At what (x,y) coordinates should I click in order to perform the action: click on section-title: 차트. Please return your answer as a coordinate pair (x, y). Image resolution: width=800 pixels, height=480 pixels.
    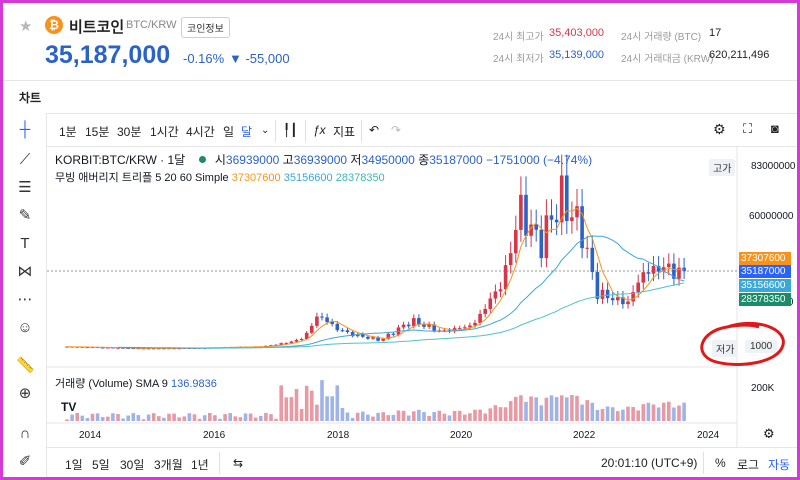
    Looking at the image, I should click on (30, 98).